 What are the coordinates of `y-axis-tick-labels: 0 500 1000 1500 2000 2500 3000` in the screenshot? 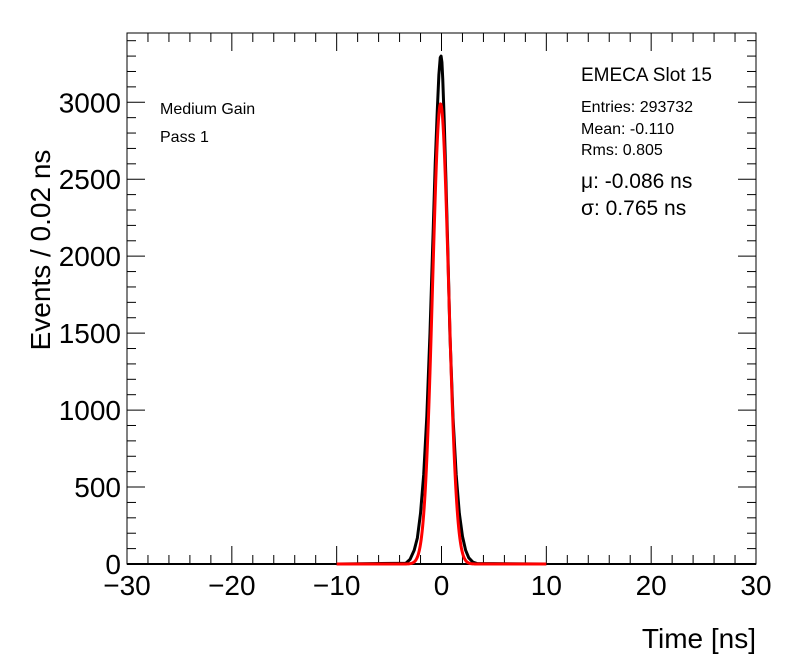 It's located at (90, 333).